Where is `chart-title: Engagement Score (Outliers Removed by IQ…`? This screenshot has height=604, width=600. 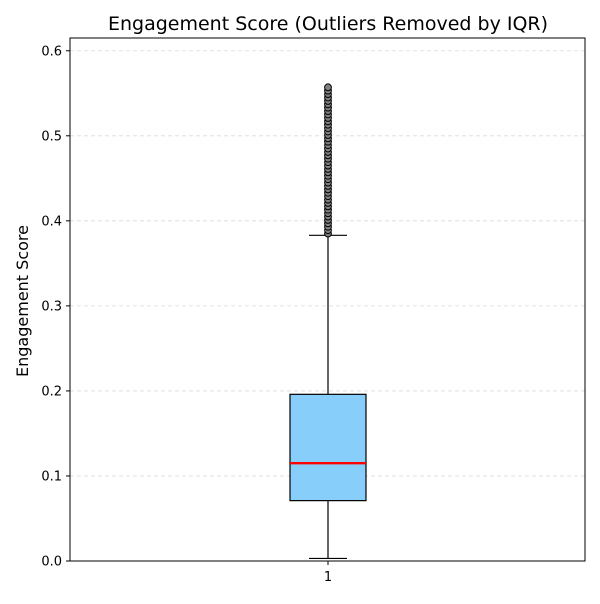
chart-title: Engagement Score (Outliers Removed by IQ… is located at coordinates (328, 24).